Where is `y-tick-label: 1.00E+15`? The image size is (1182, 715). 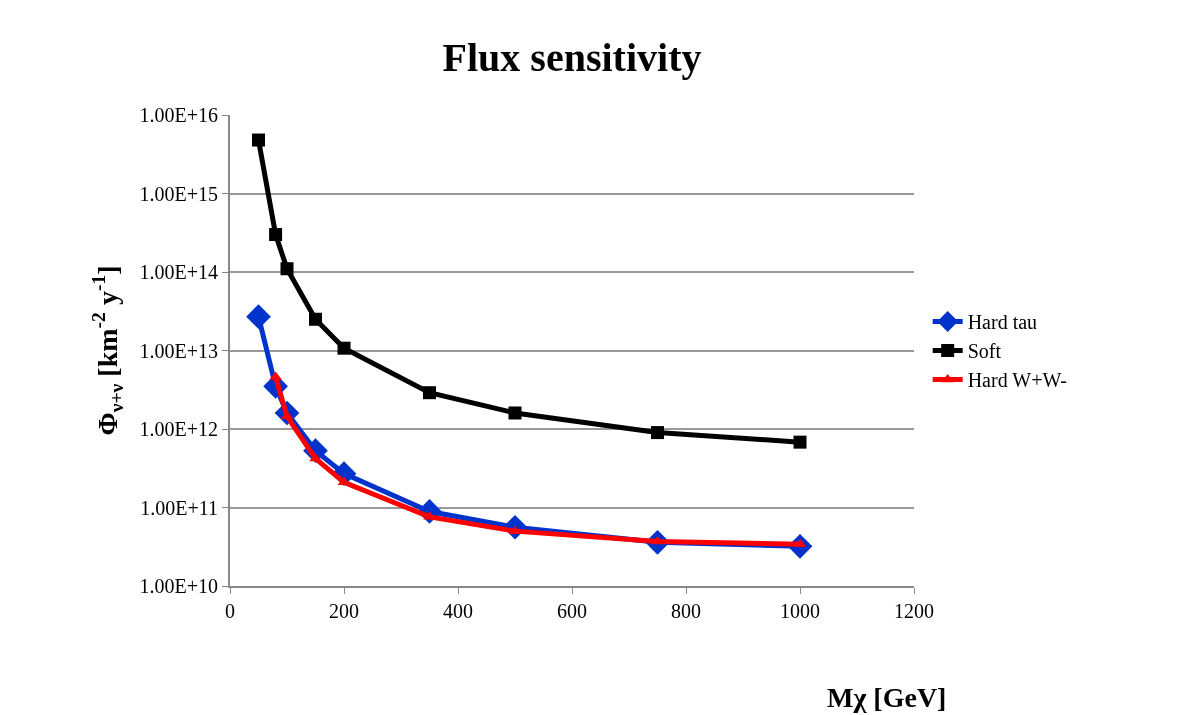 y-tick-label: 1.00E+15 is located at coordinates (178, 193).